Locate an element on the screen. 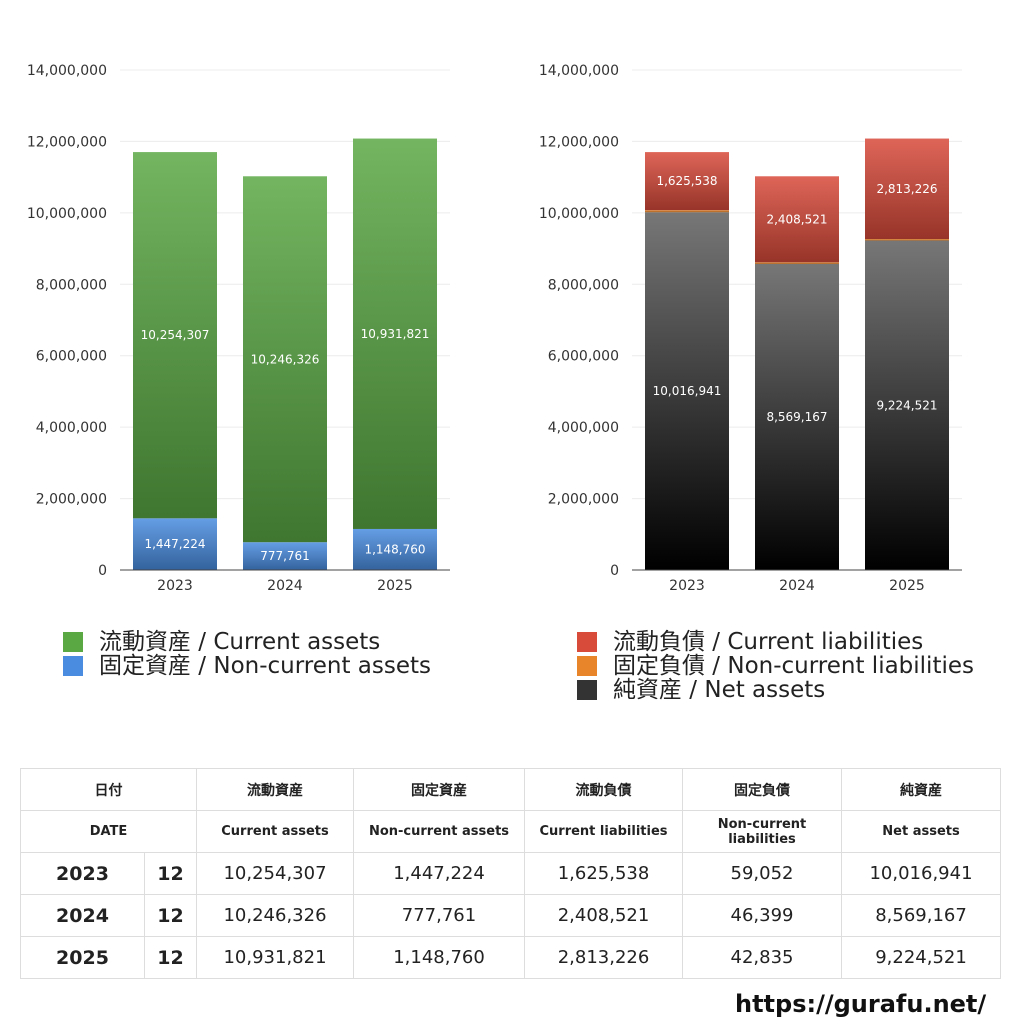 This screenshot has height=1024, width=1024. table-header: 流動負債 is located at coordinates (603, 789).